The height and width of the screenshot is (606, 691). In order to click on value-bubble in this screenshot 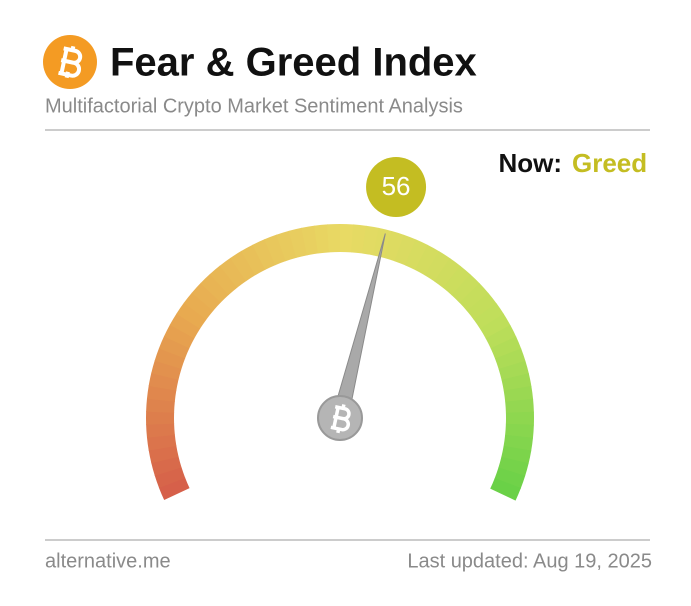, I will do `click(396, 187)`.